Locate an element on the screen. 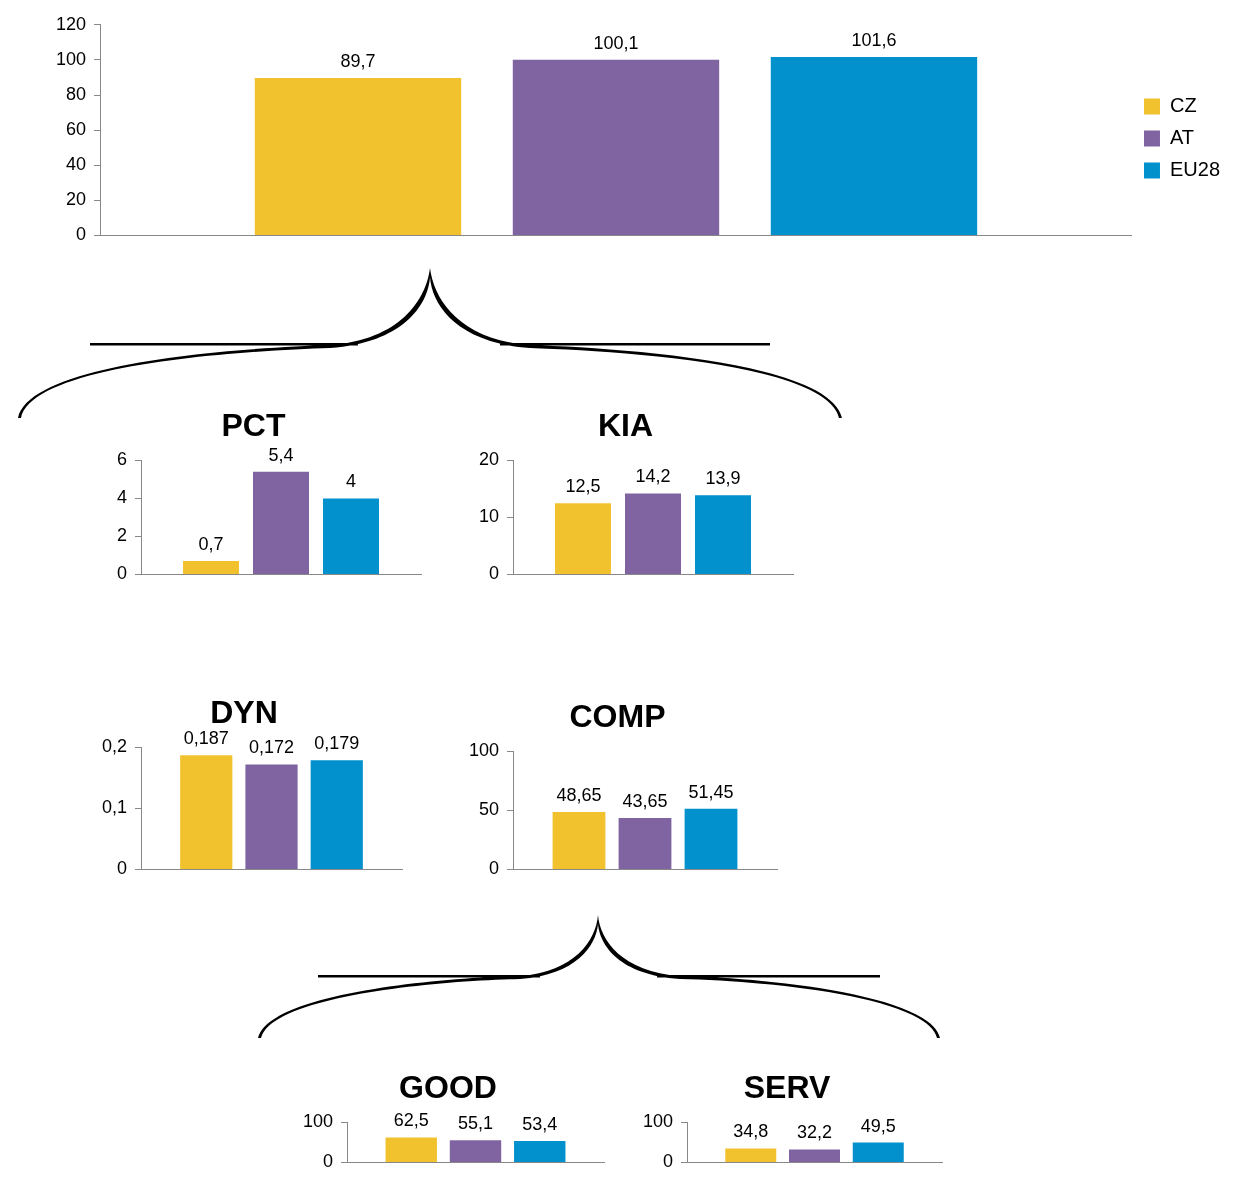 The height and width of the screenshot is (1200, 1236). y-tick-label: 80 is located at coordinates (75, 93).